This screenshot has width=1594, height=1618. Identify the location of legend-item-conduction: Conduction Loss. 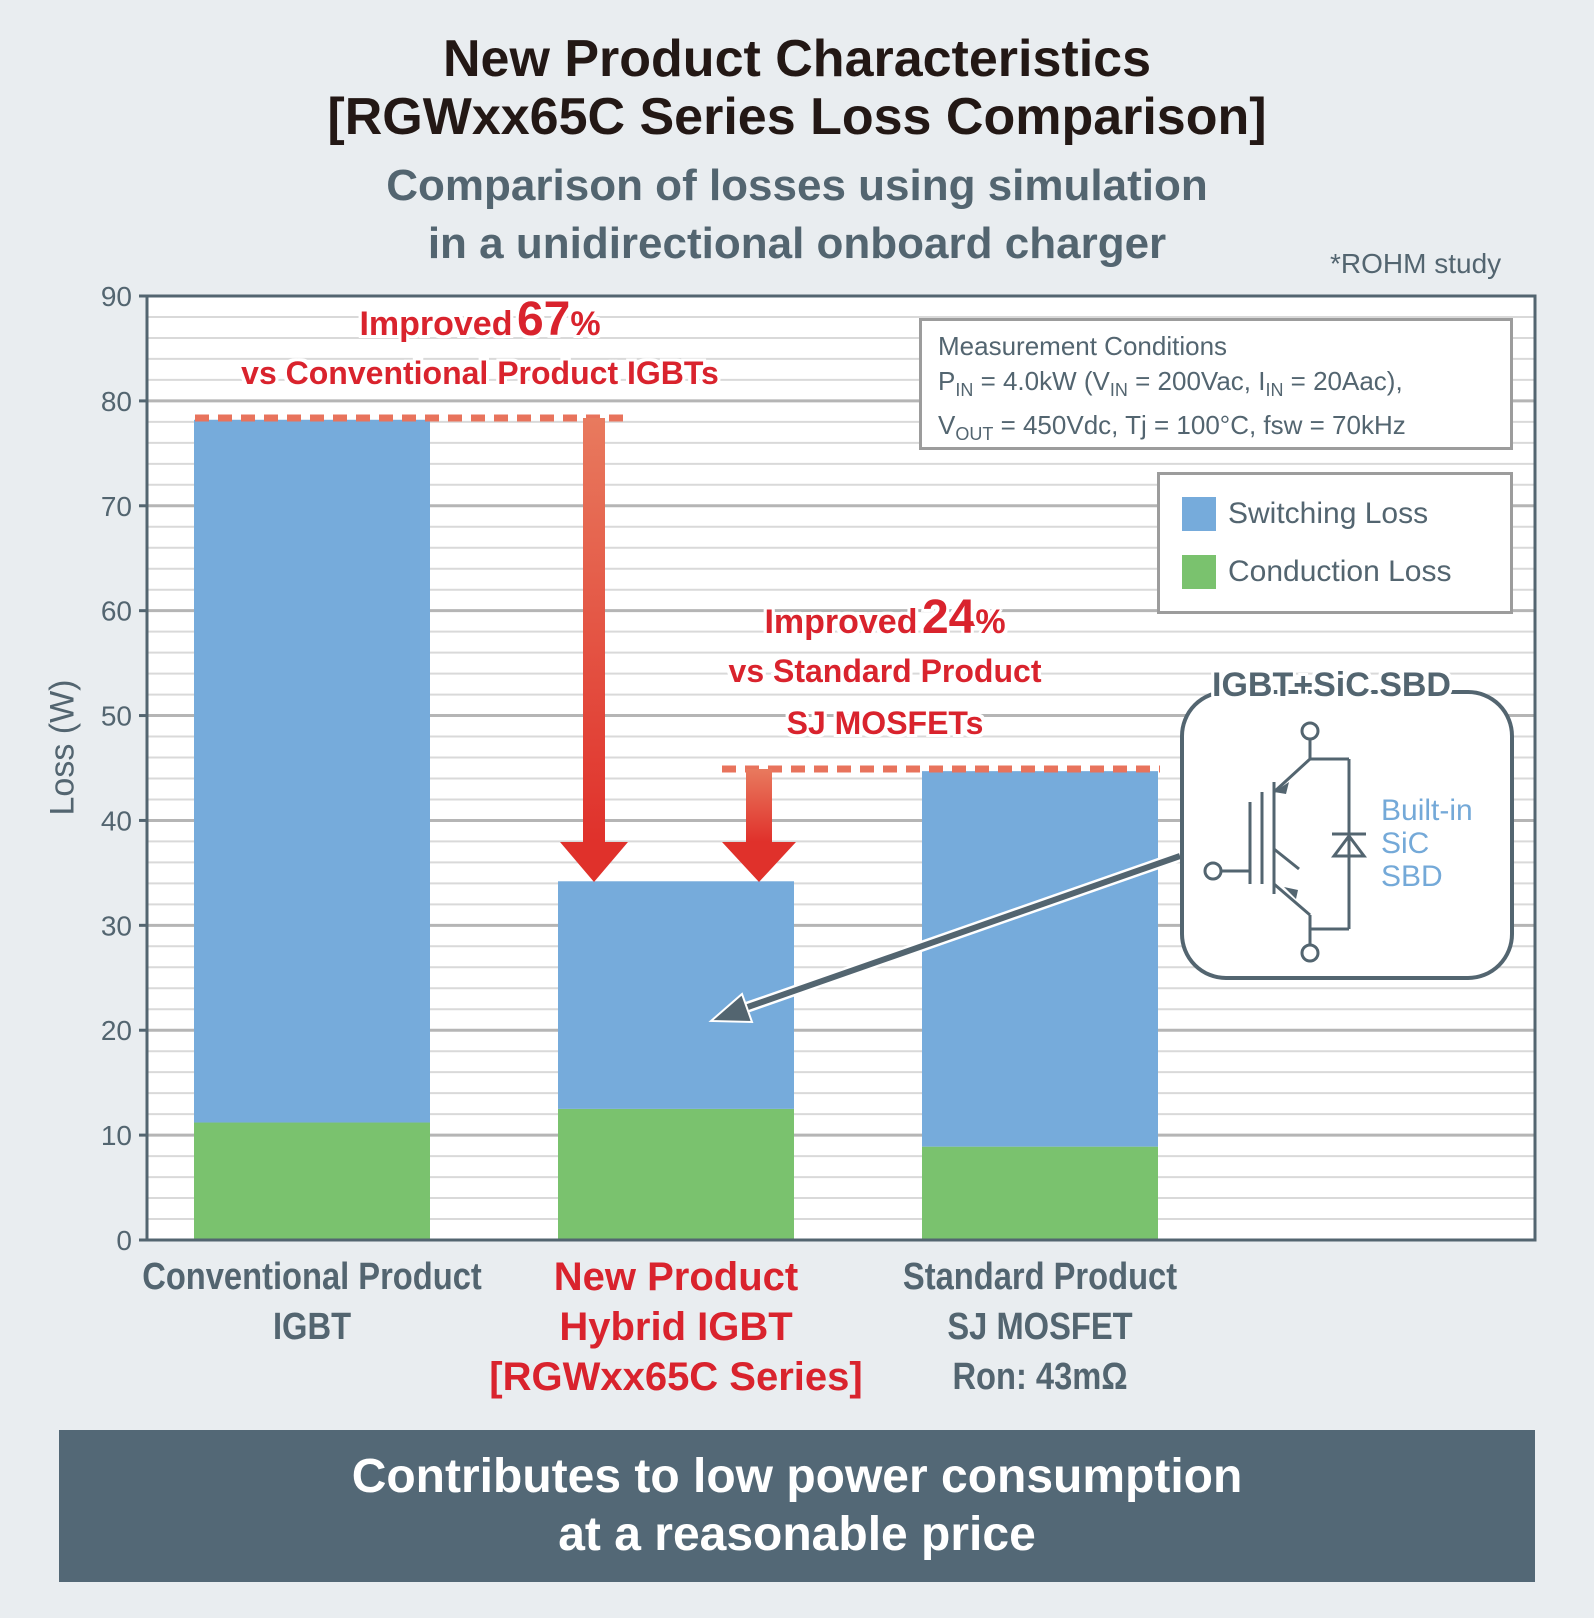
(1316, 572).